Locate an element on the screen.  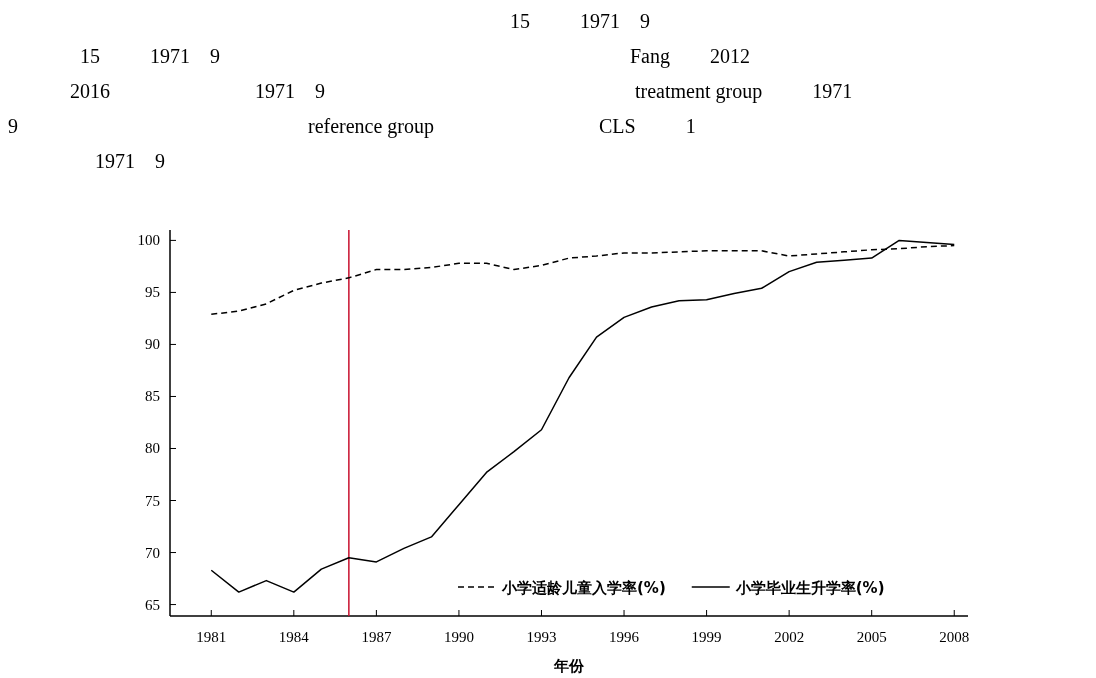
x-axis-title: 年份 is located at coordinates (569, 666).